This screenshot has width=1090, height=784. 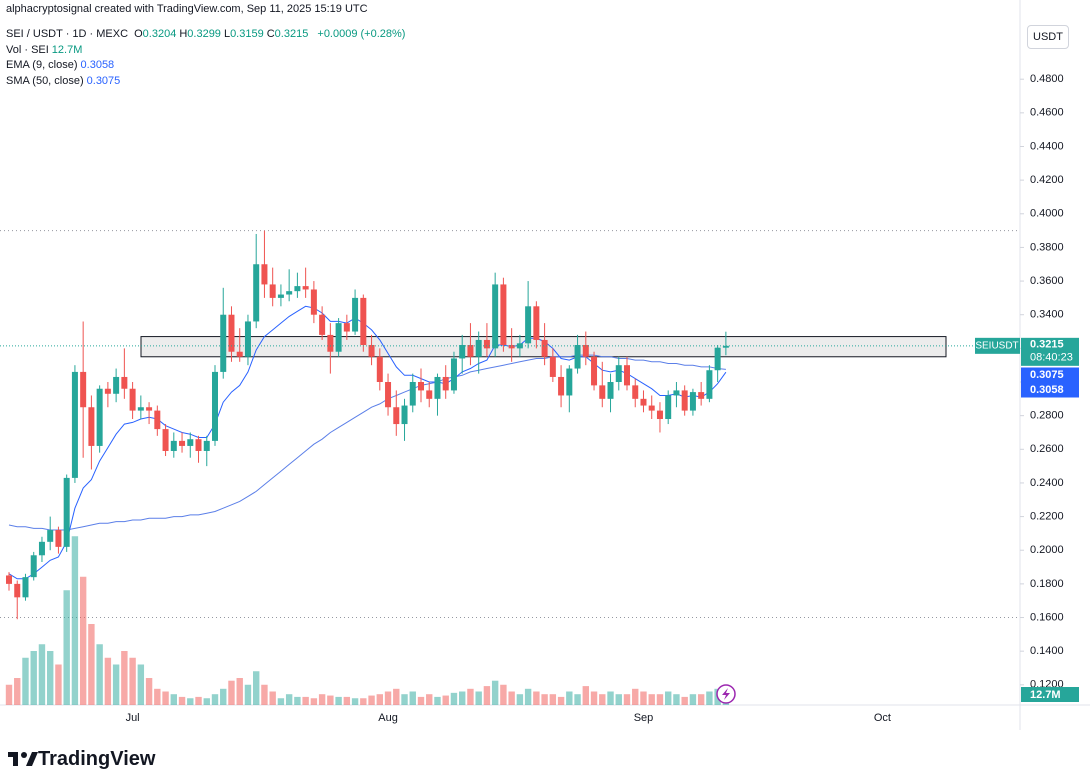 I want to click on x-tick-label: Sep, so click(x=644, y=718).